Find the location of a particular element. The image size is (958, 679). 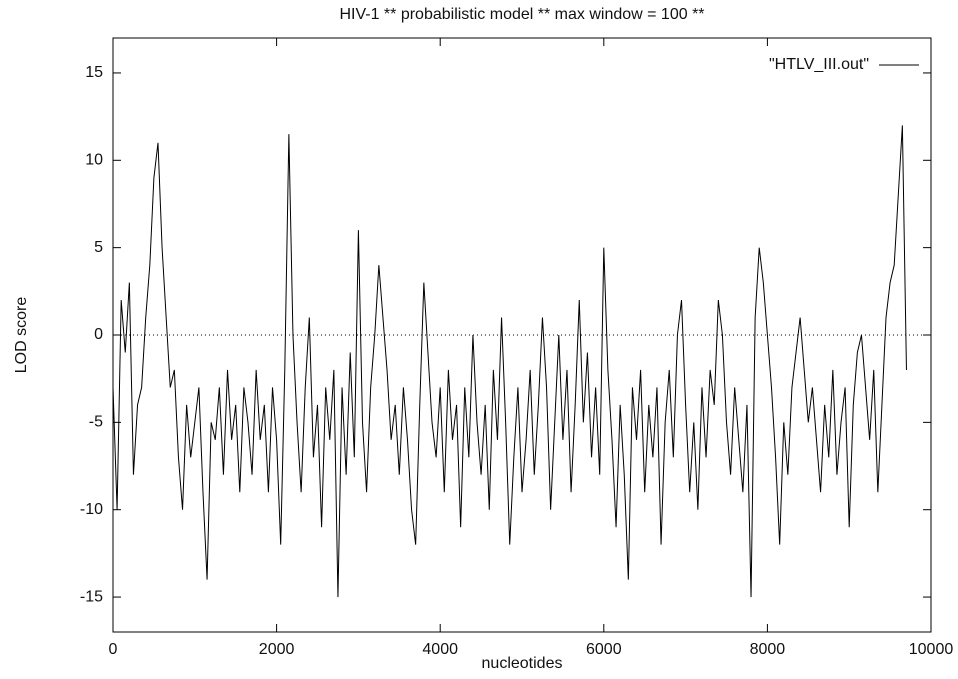

y-tick-label: -10 is located at coordinates (91, 509).